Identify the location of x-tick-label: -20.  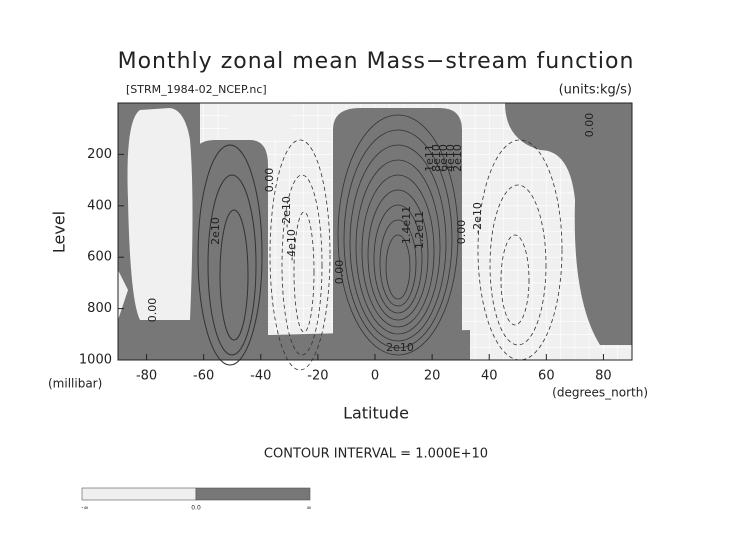
(317, 376).